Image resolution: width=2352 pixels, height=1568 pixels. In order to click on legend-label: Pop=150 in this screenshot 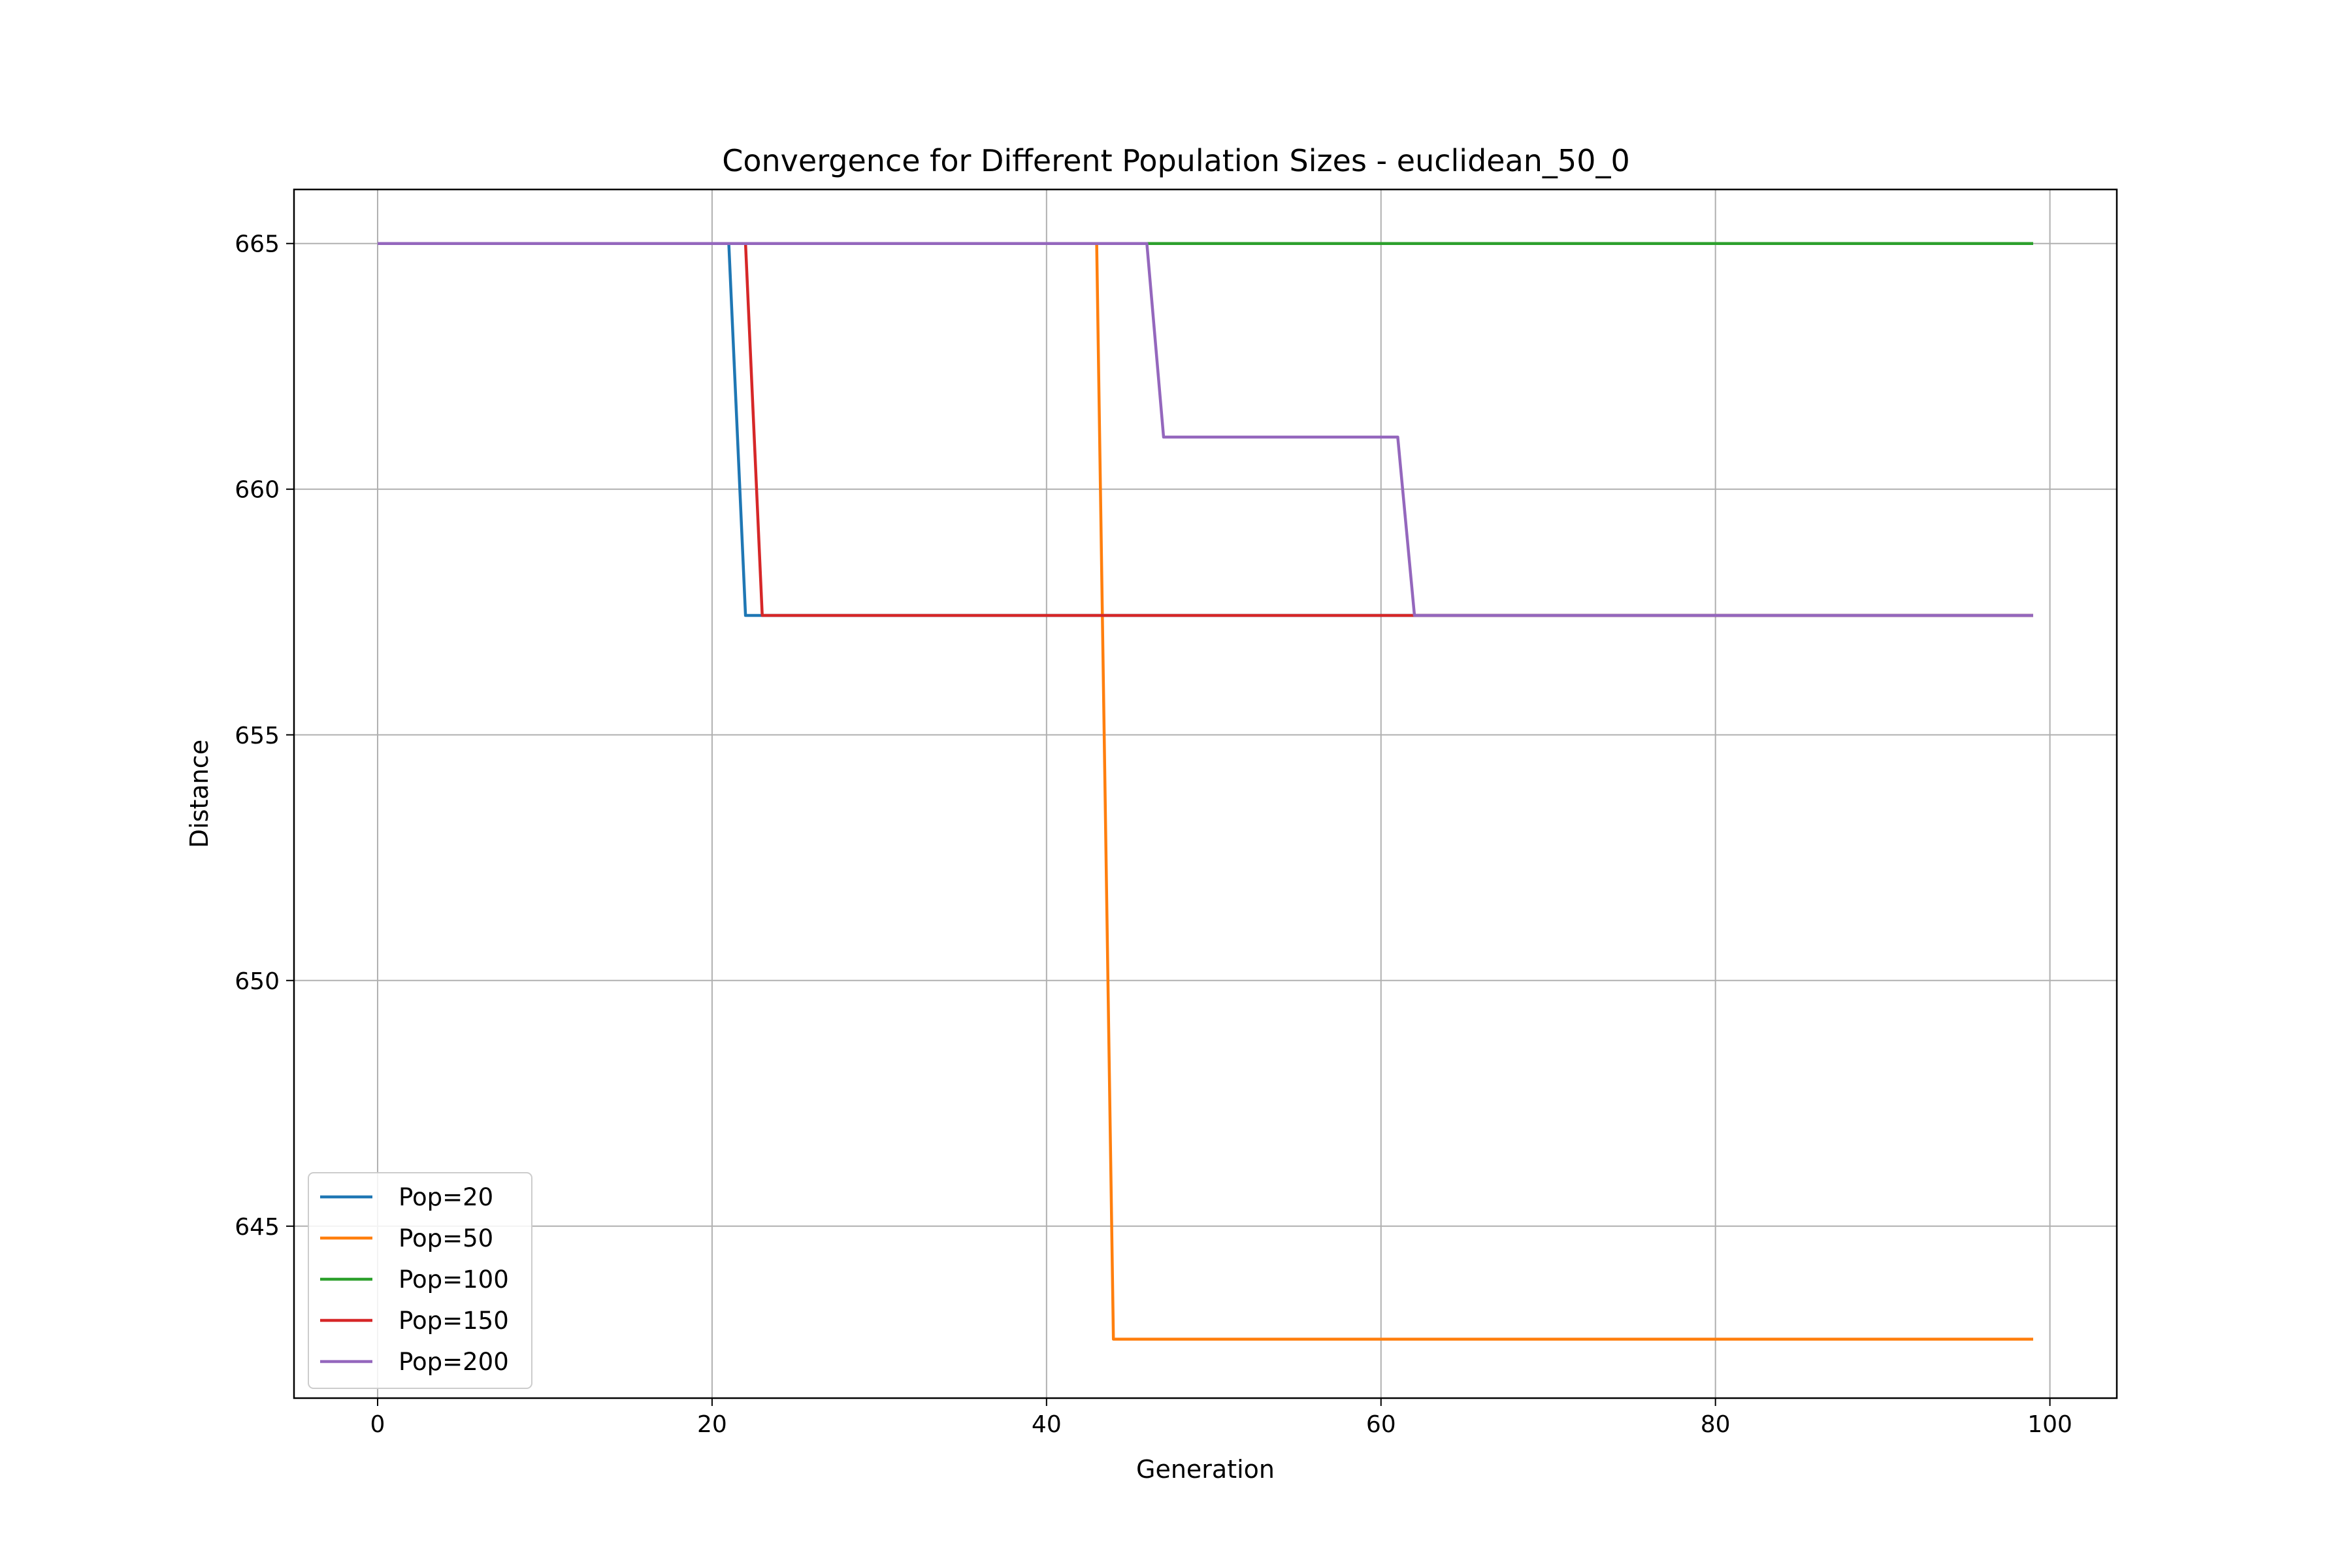, I will do `click(454, 1321)`.